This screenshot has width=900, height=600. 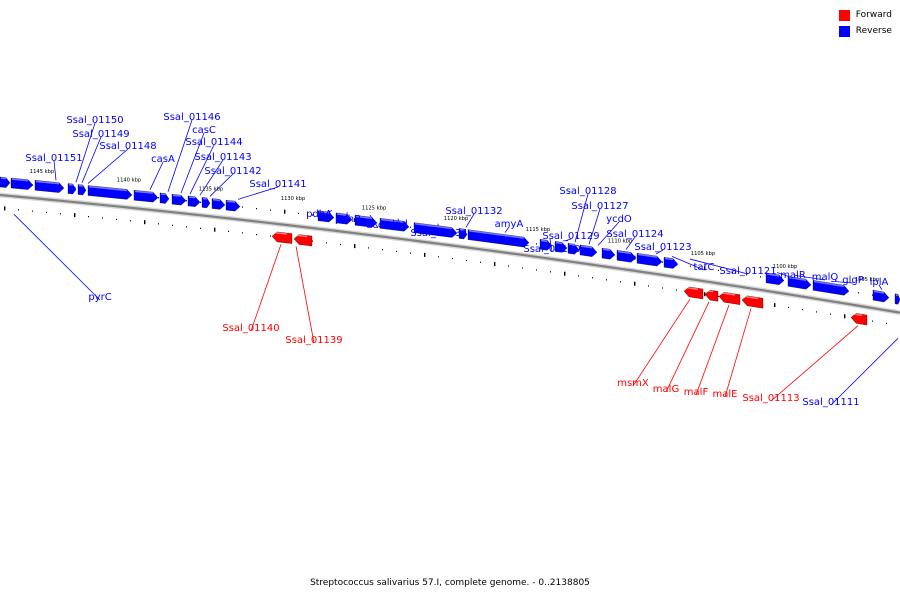 What do you see at coordinates (666, 389) in the screenshot?
I see `forward-gene-label: malG` at bounding box center [666, 389].